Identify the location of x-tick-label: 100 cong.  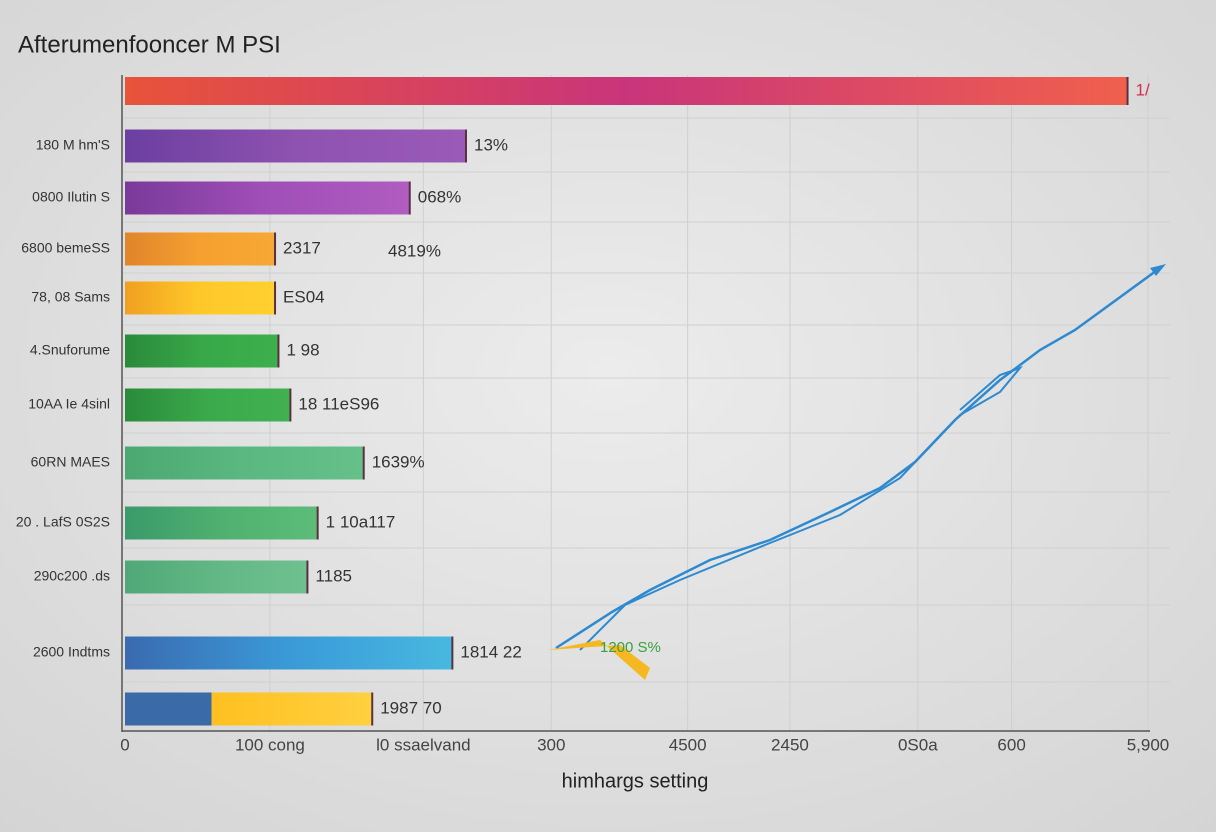
(270, 744).